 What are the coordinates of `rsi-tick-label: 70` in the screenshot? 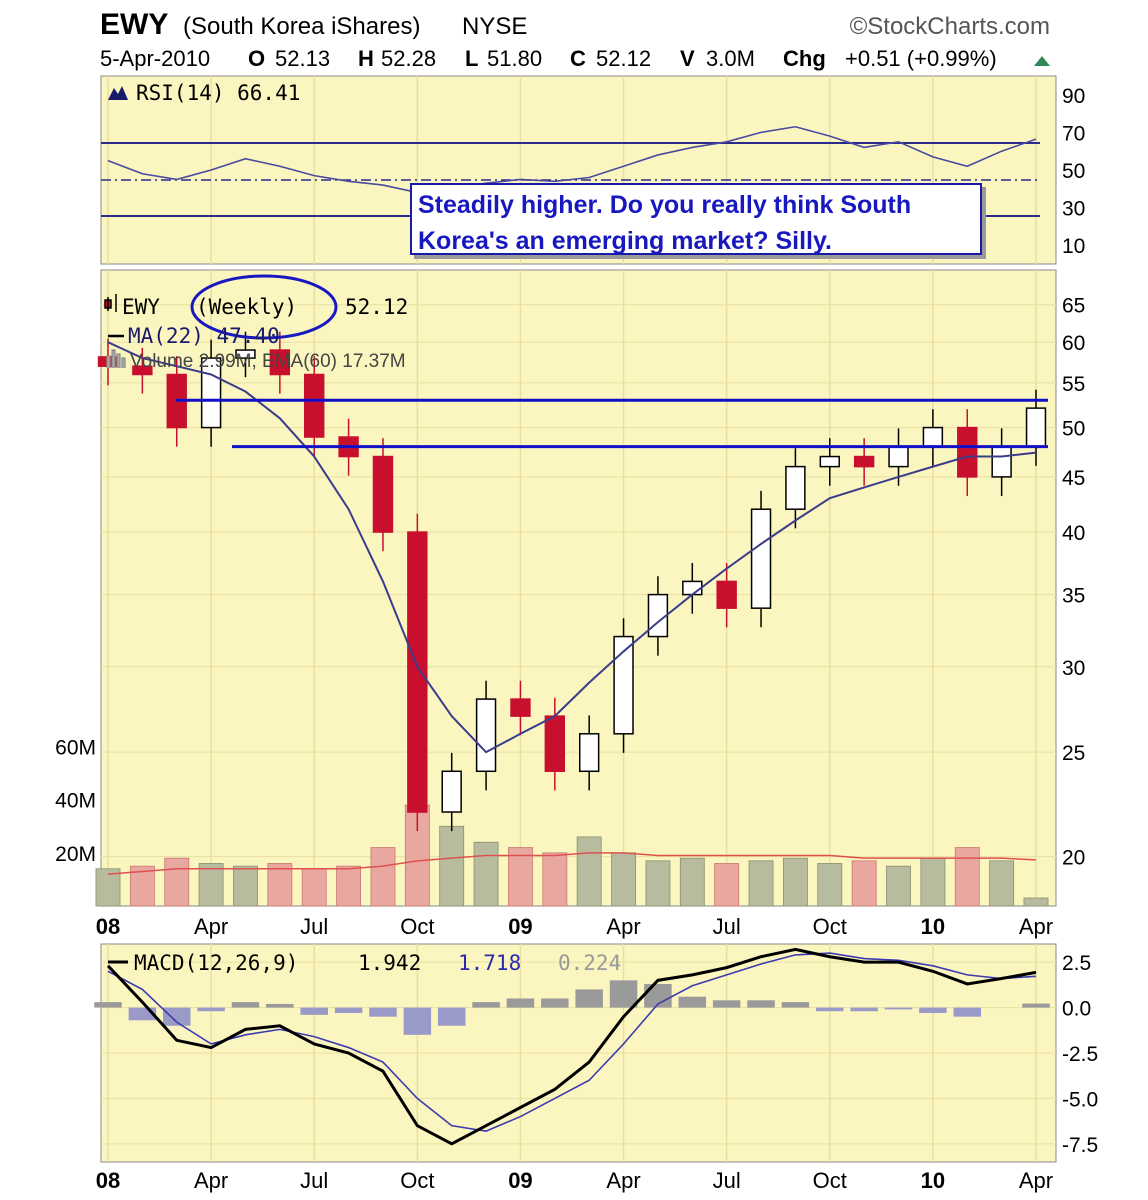 It's located at (1073, 133).